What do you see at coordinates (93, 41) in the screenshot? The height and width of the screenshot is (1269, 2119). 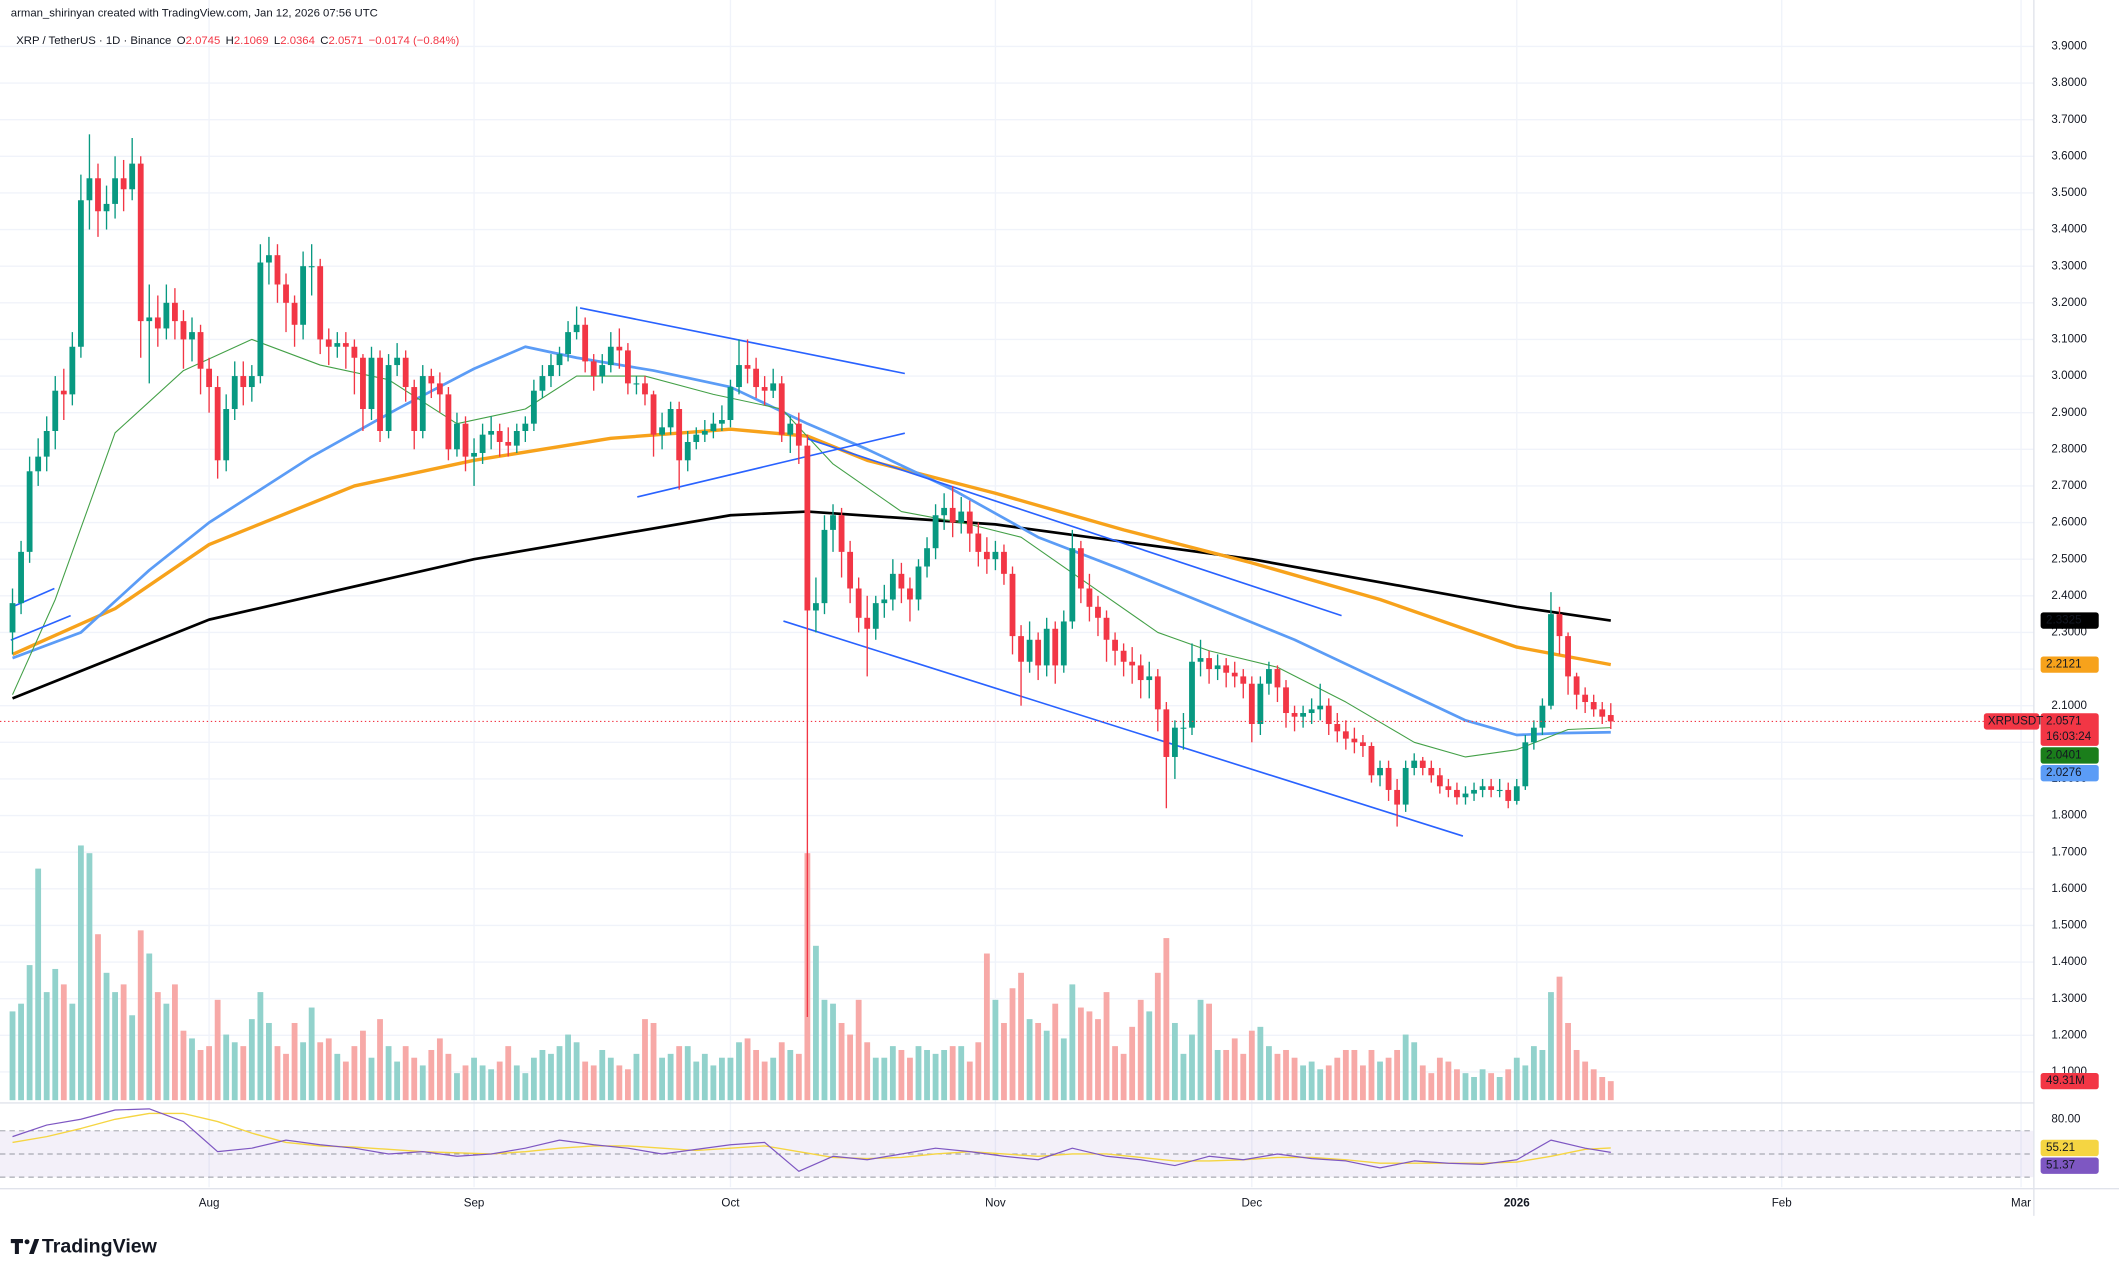 I see `symbol: XRP / TetherUS · 1D · Binance` at bounding box center [93, 41].